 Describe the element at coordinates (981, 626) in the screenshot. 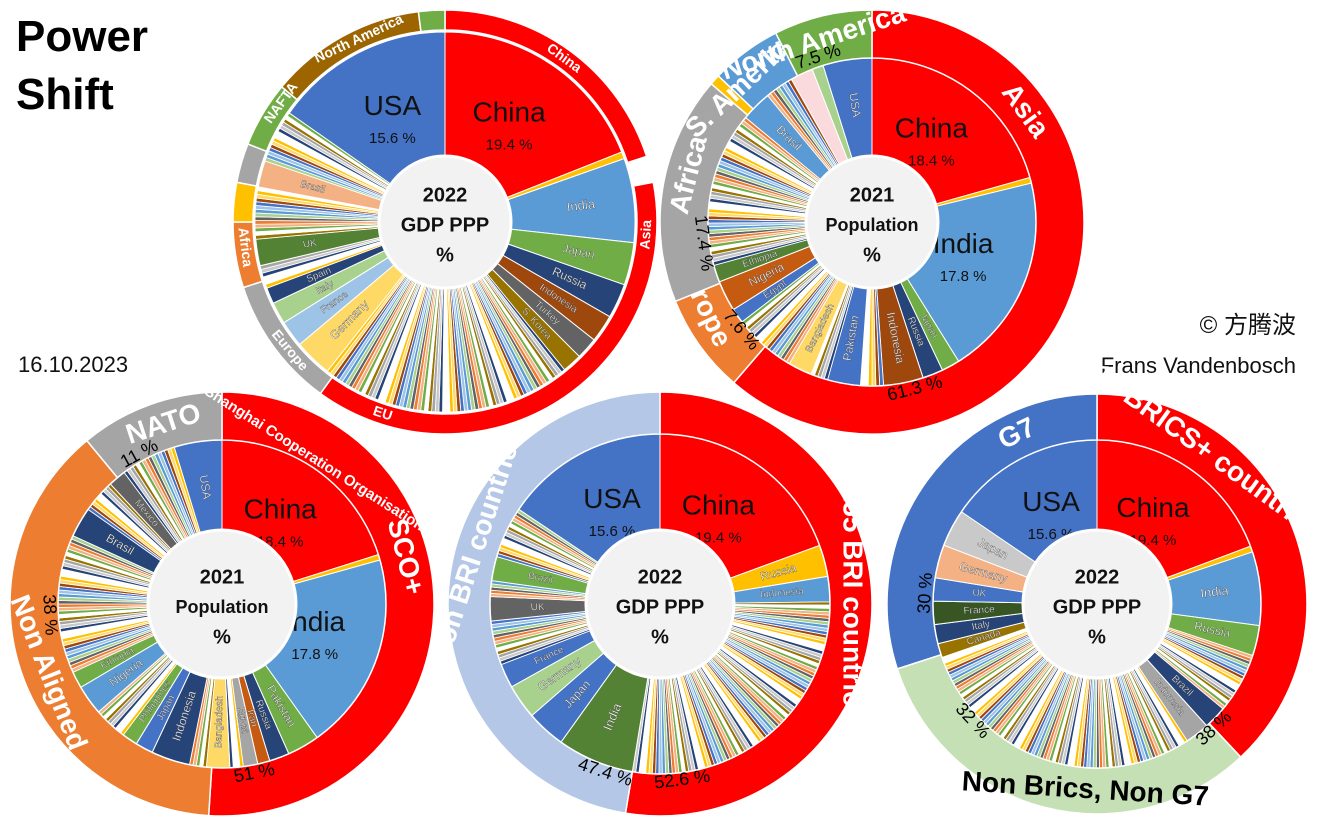

I see `slice-label-italy: Italy` at that location.